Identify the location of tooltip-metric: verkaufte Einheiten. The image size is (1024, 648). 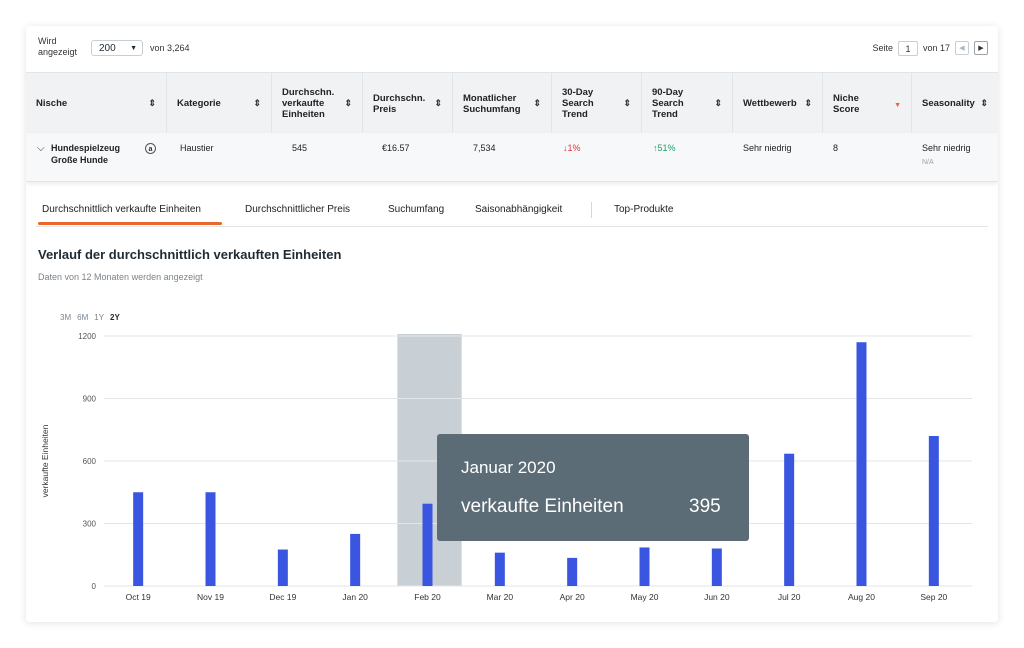
(542, 506).